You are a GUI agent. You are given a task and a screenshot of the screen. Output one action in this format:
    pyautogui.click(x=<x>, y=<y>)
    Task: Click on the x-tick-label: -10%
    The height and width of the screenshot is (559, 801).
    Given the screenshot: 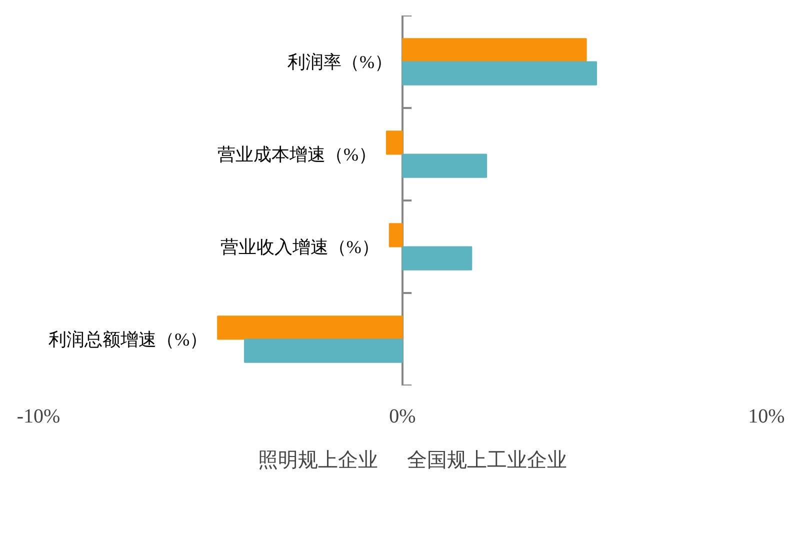 What is the action you would take?
    pyautogui.click(x=38, y=417)
    